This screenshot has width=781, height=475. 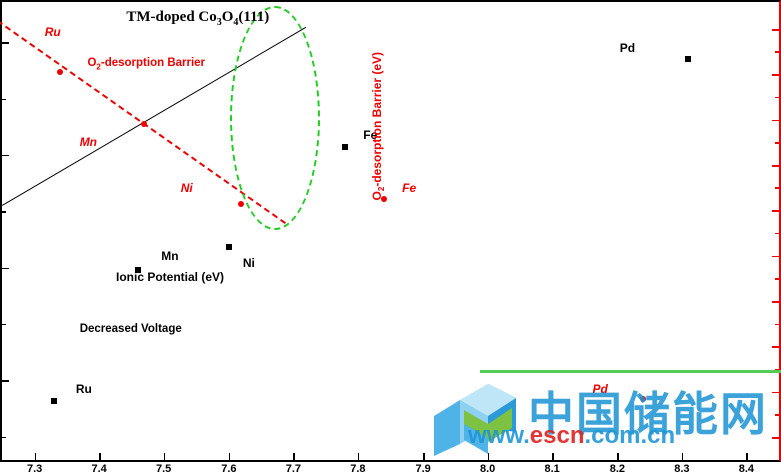 What do you see at coordinates (1, 42) in the screenshot?
I see `scatter-ytick-left-0: 0.2` at bounding box center [1, 42].